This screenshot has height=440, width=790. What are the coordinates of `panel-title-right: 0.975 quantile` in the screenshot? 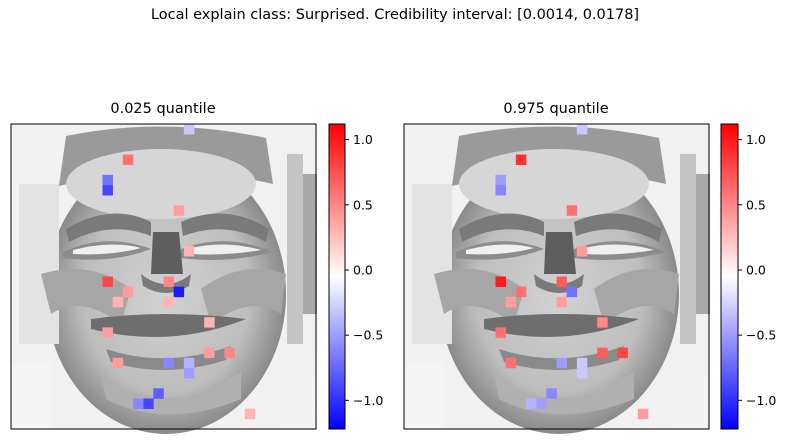 It's located at (556, 109).